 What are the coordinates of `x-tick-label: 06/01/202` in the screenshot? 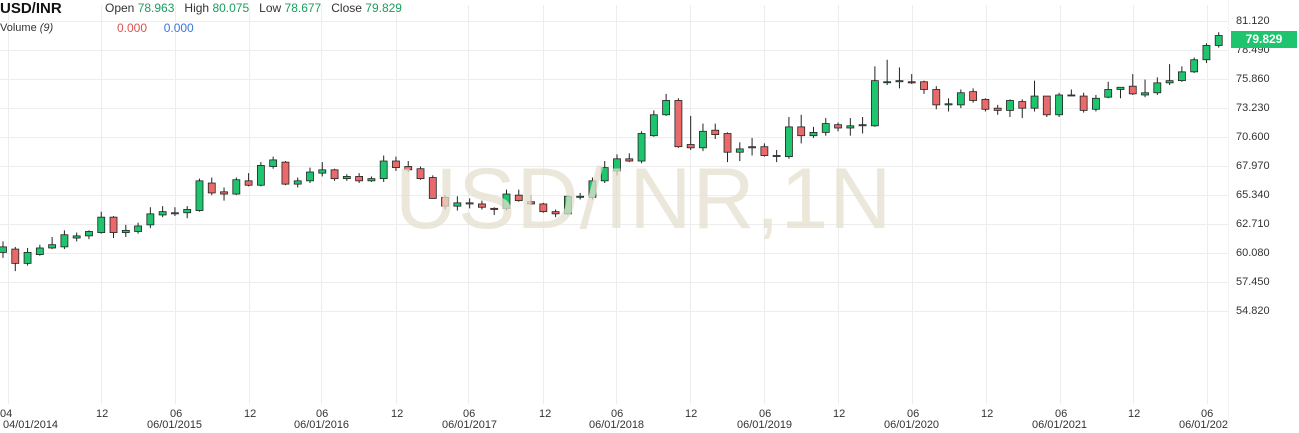 It's located at (1203, 425).